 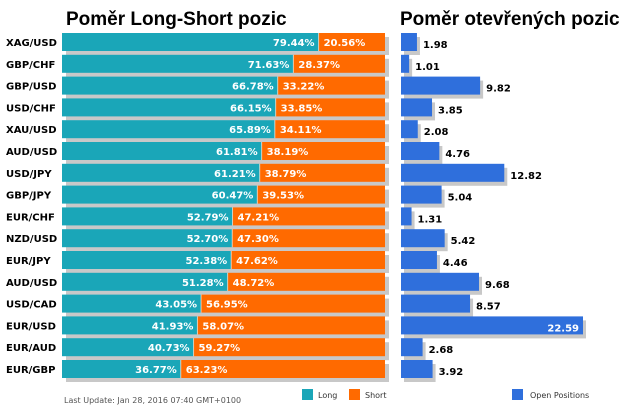 What do you see at coordinates (302, 108) in the screenshot?
I see `short-value-label: 33.85%` at bounding box center [302, 108].